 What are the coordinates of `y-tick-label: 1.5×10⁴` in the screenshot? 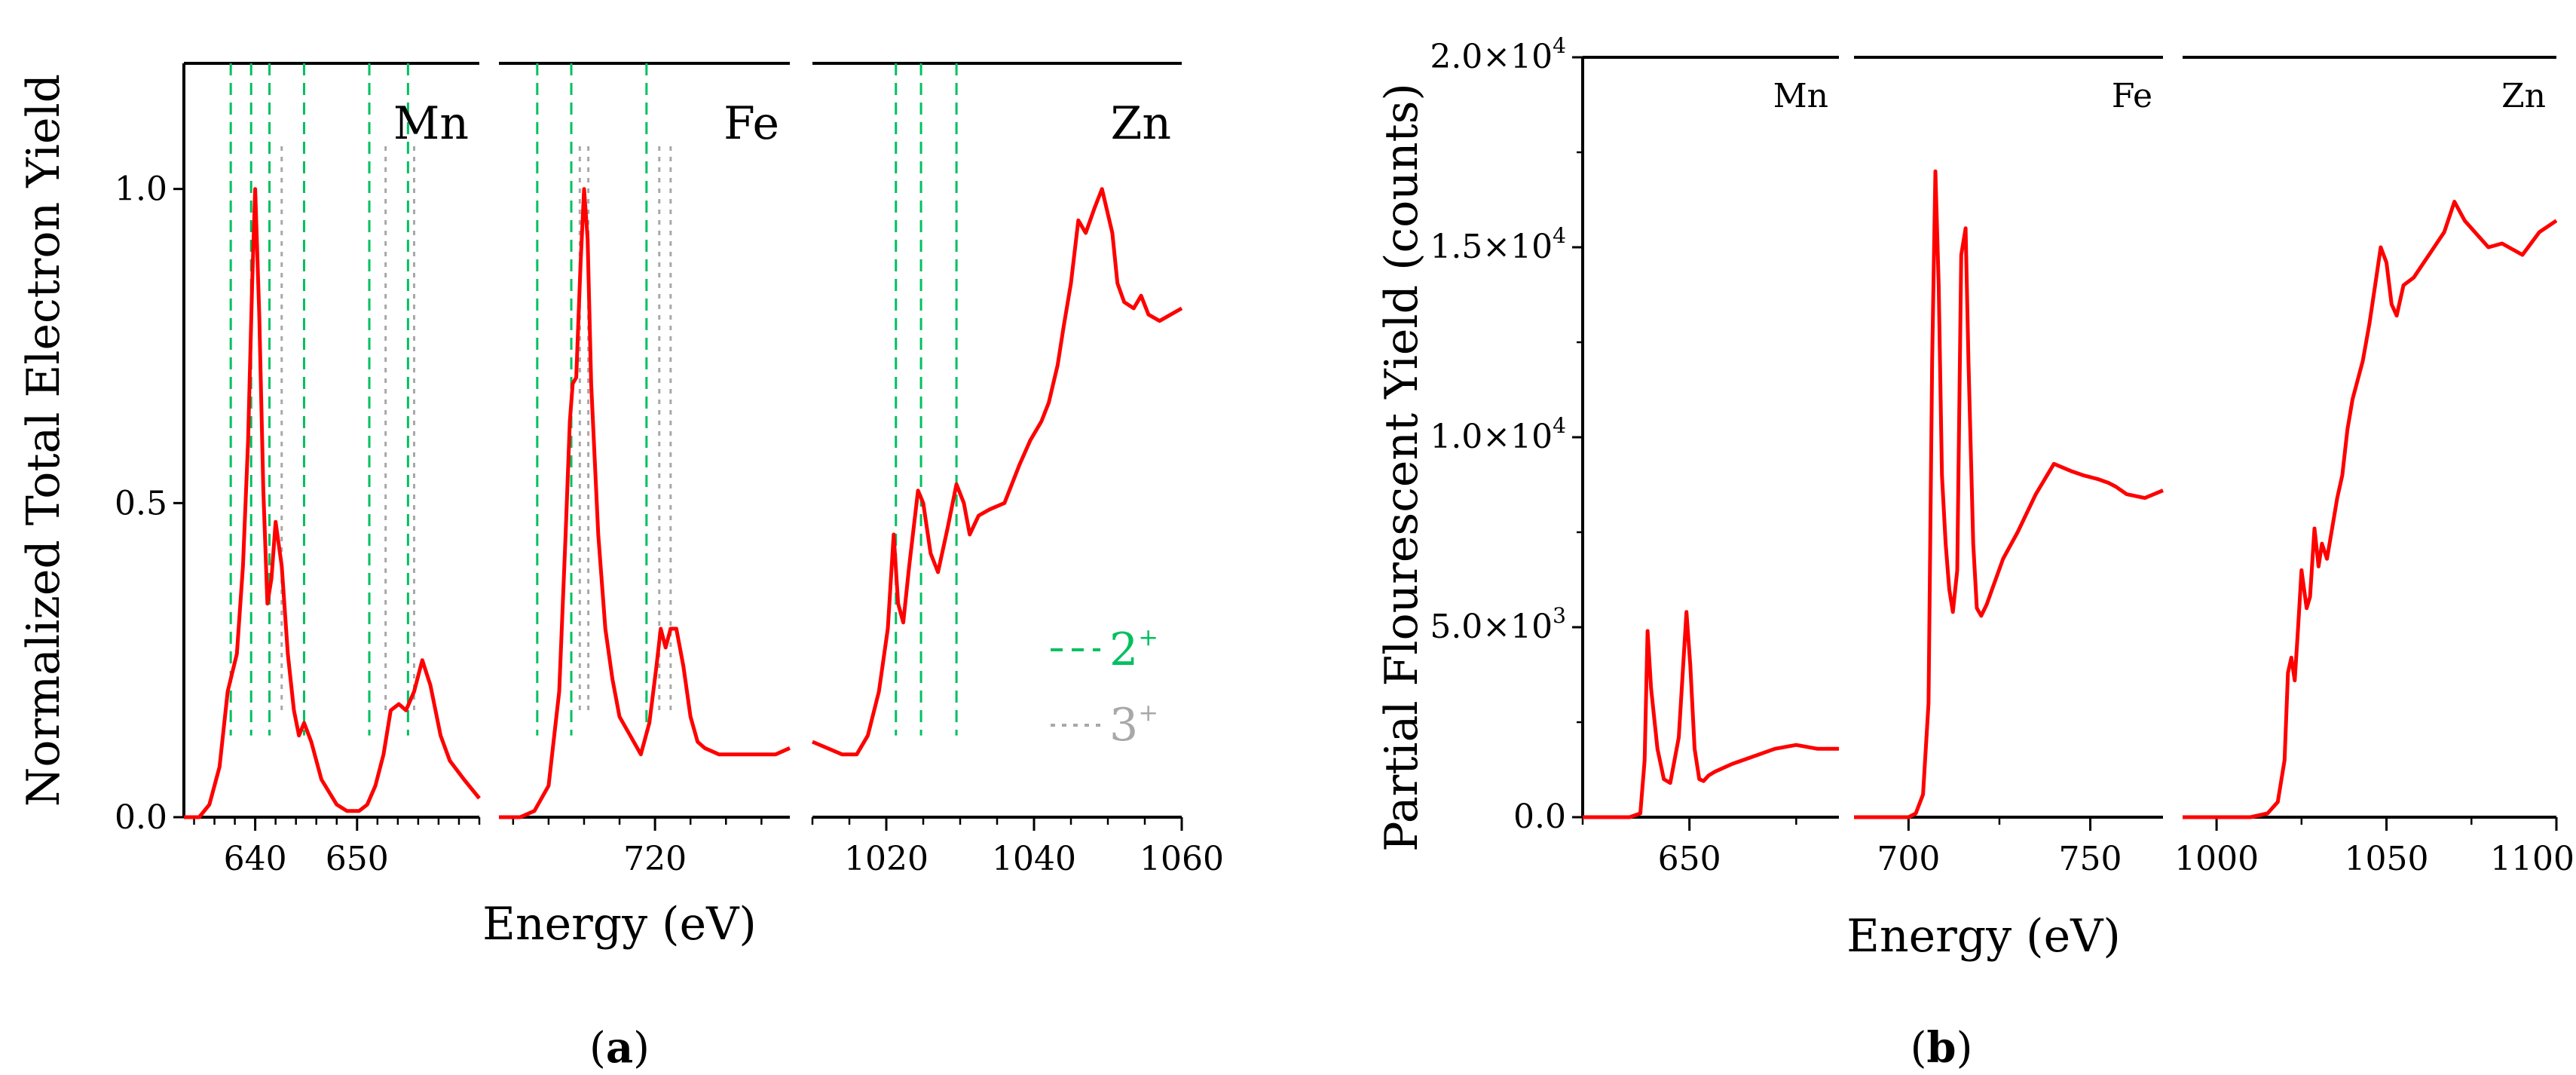 It's located at (1498, 244).